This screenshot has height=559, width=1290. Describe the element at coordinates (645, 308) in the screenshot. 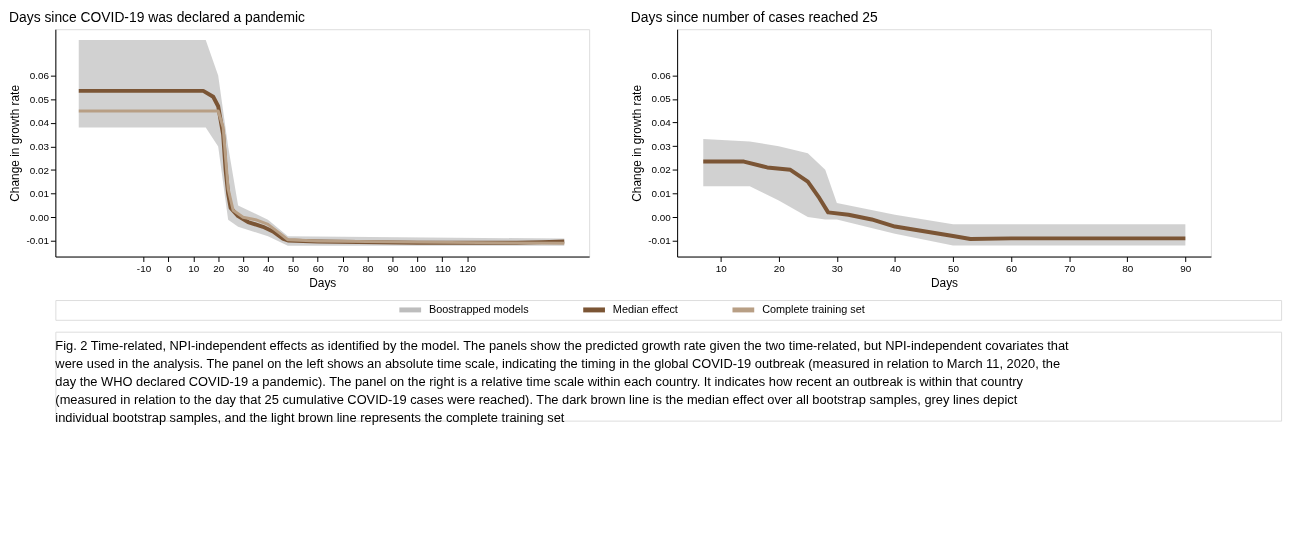

I see `legend-label: Median effect` at that location.